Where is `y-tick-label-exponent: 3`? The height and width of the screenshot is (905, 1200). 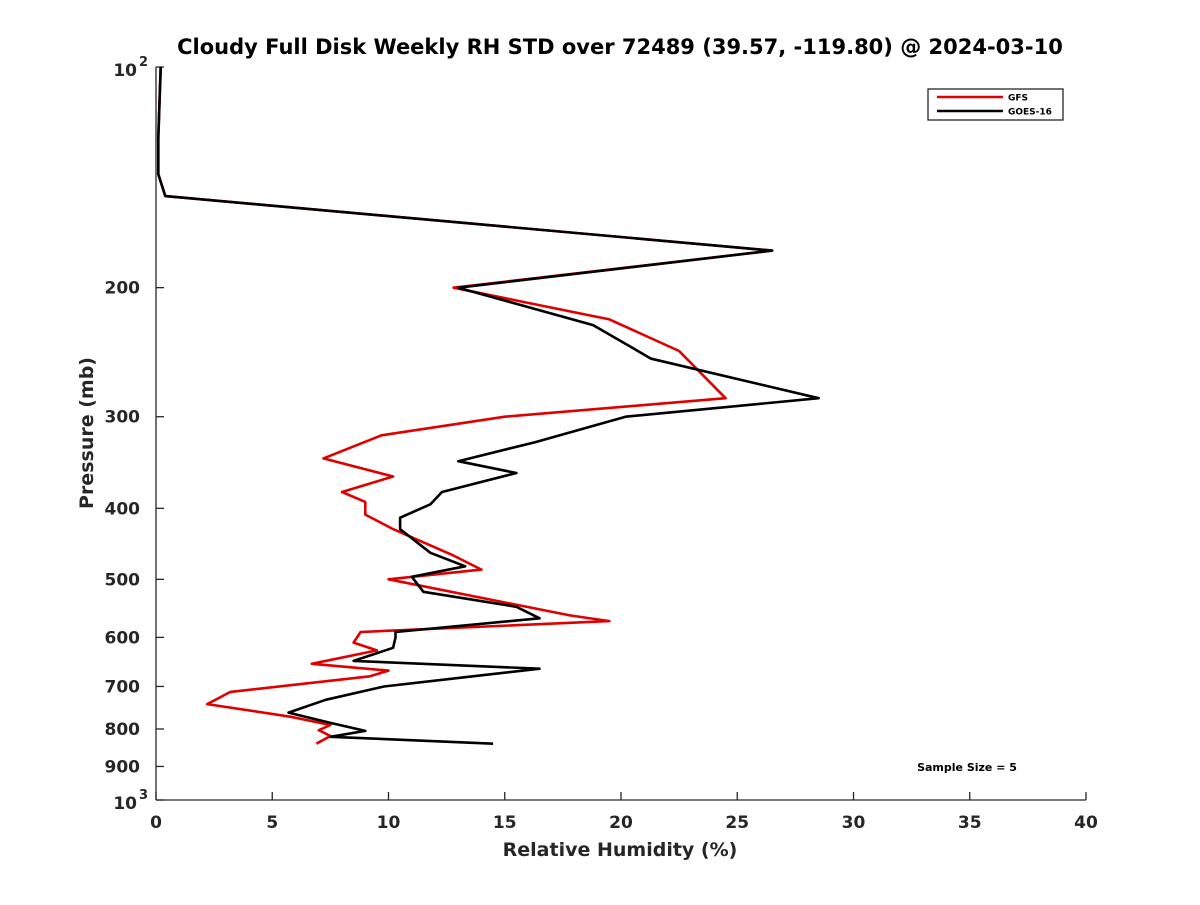
y-tick-label-exponent: 3 is located at coordinates (143, 795).